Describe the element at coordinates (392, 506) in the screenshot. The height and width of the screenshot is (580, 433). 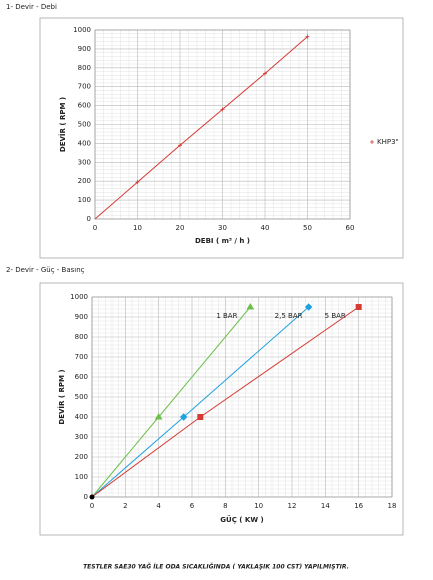
I see `x-tick-label: 18` at that location.